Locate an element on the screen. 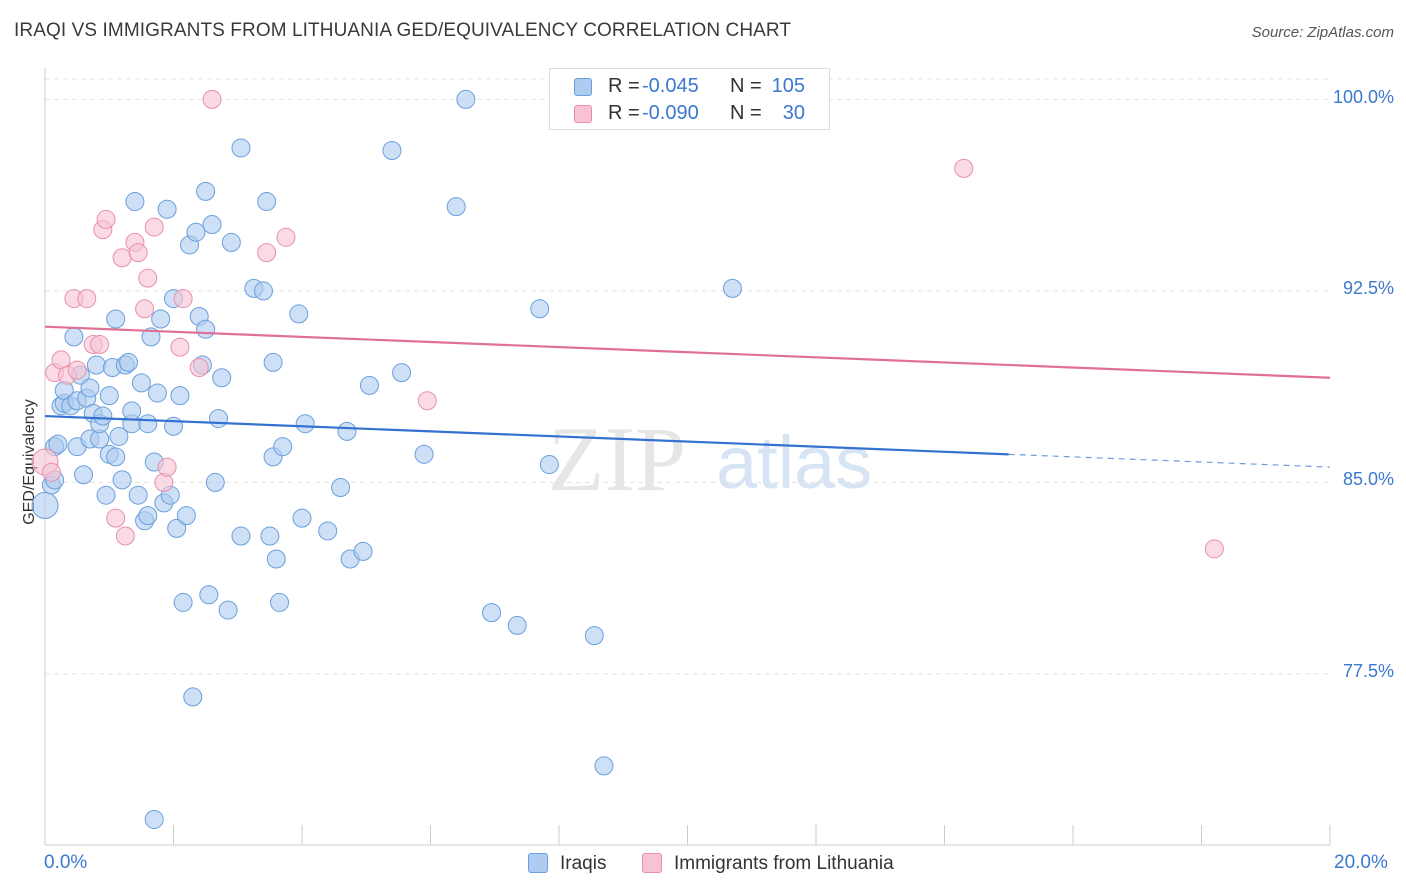 The image size is (1406, 892). legend-label-iraqis: Iraqis is located at coordinates (583, 863).